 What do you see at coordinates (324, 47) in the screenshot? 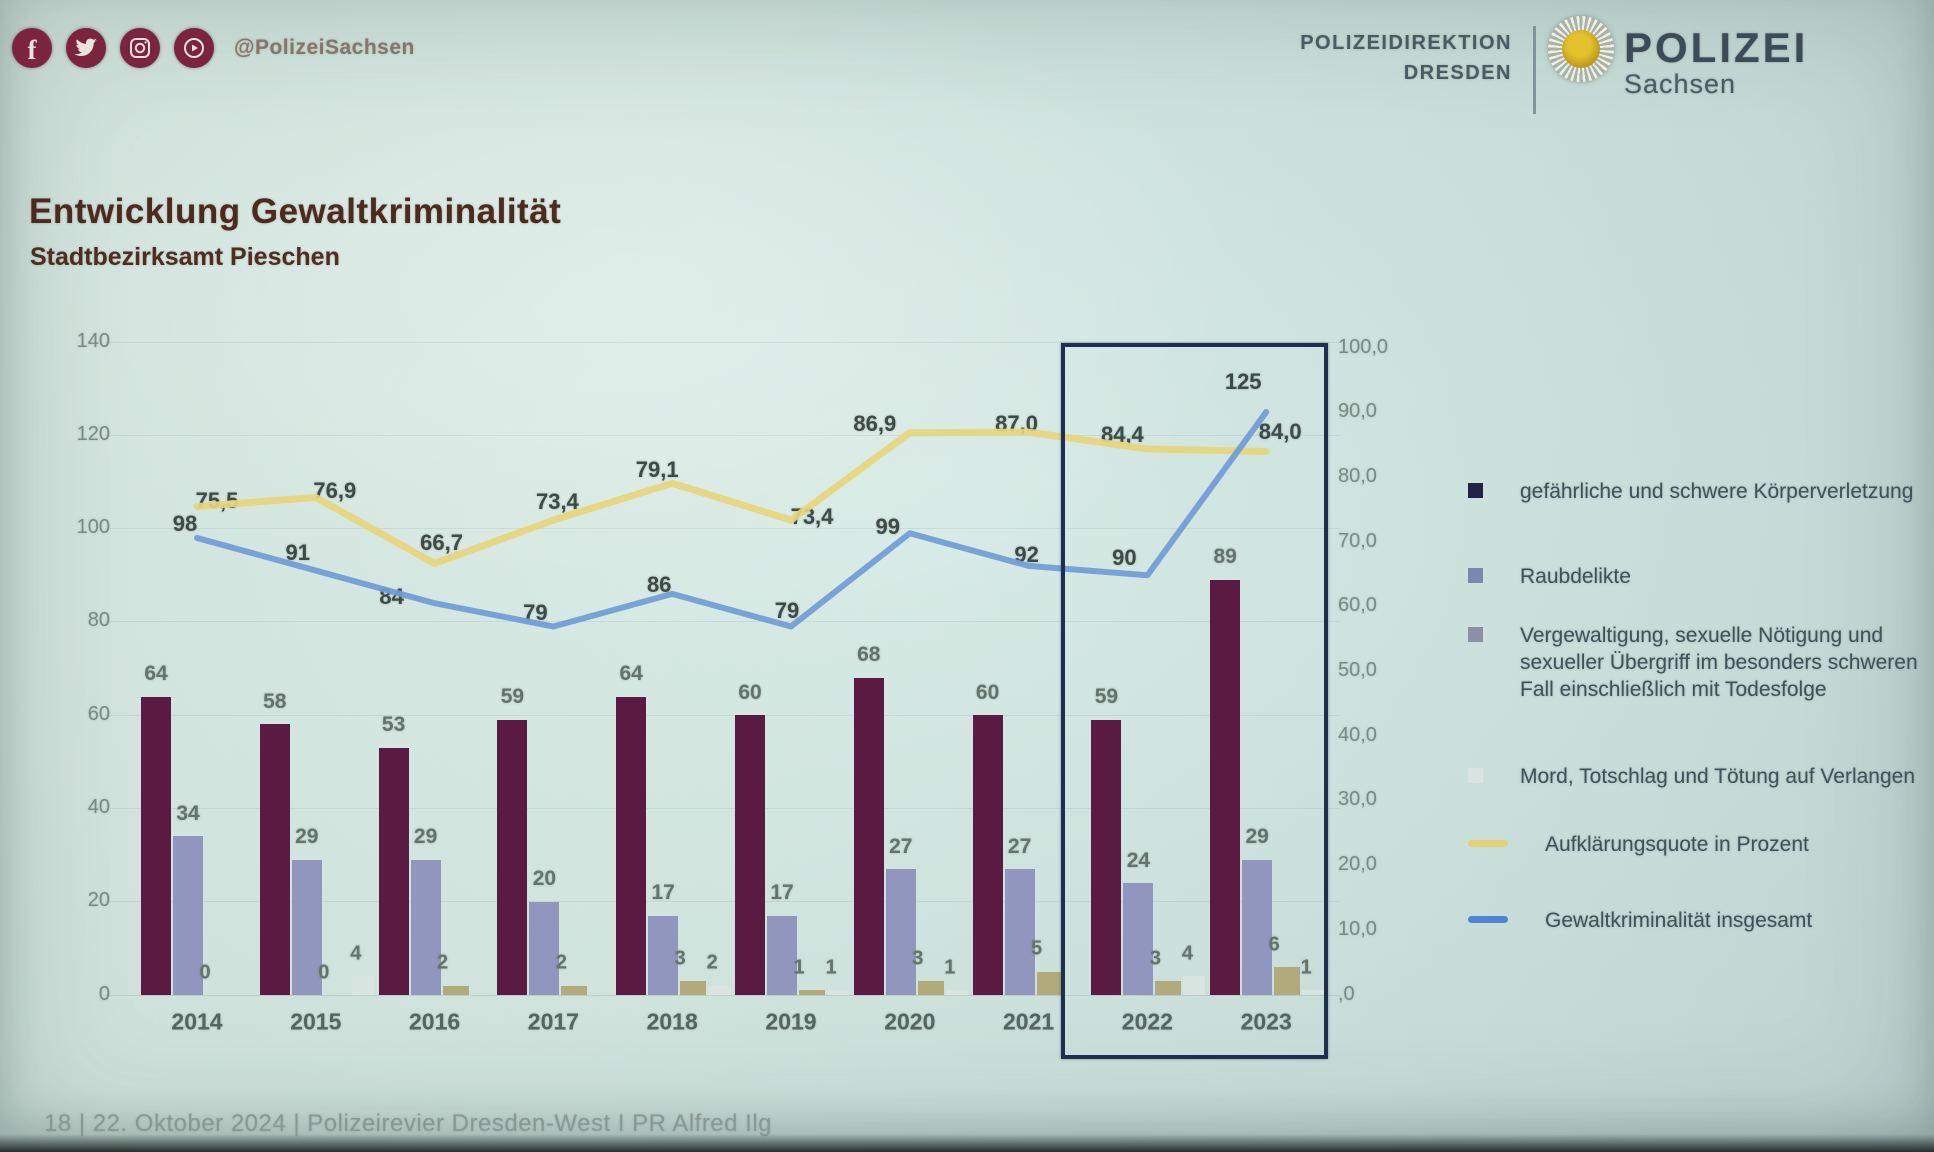
I see `social-handle: @PolizeiSachsen` at bounding box center [324, 47].